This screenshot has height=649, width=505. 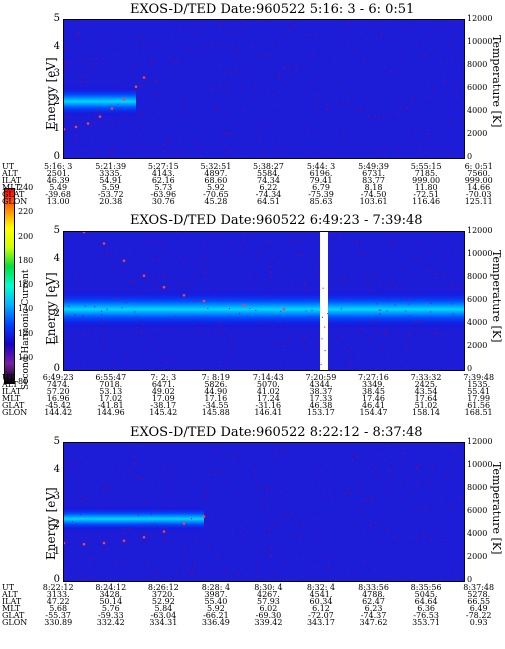 What do you see at coordinates (268, 187) in the screenshot?
I see `orbit-value: 6.22` at bounding box center [268, 187].